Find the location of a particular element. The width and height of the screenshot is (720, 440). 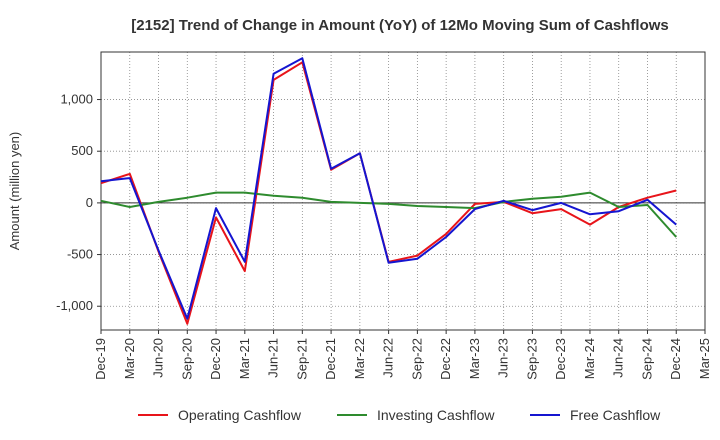

x-tick-label: Sep-22 is located at coordinates (416, 359).